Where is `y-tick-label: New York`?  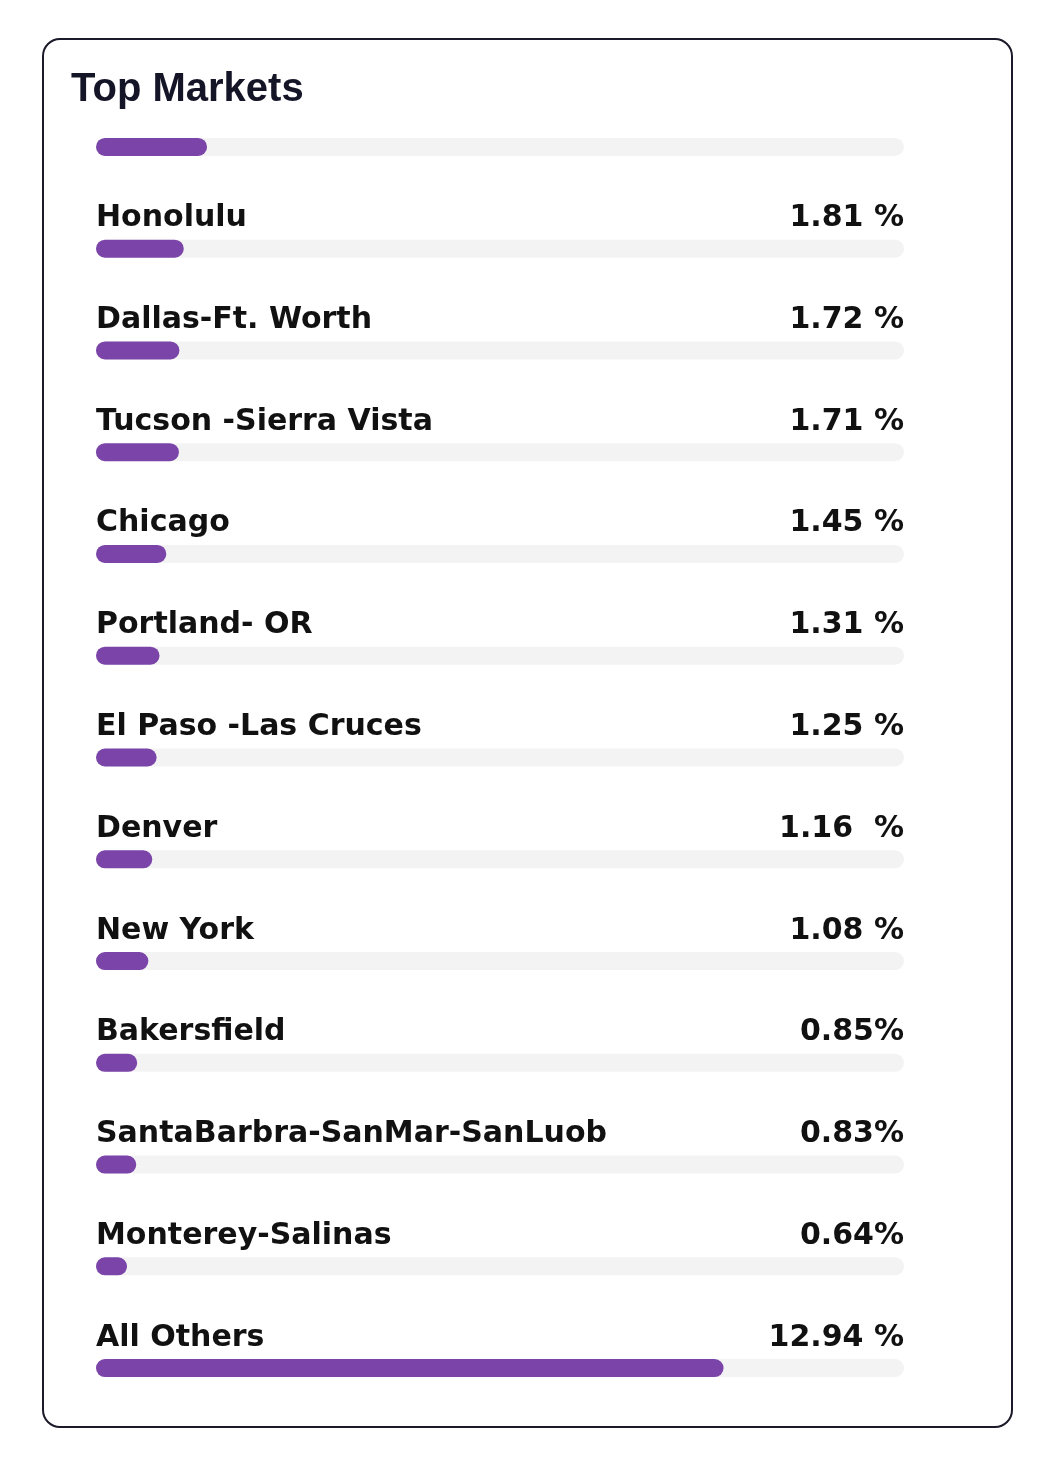 y-tick-label: New York is located at coordinates (175, 928).